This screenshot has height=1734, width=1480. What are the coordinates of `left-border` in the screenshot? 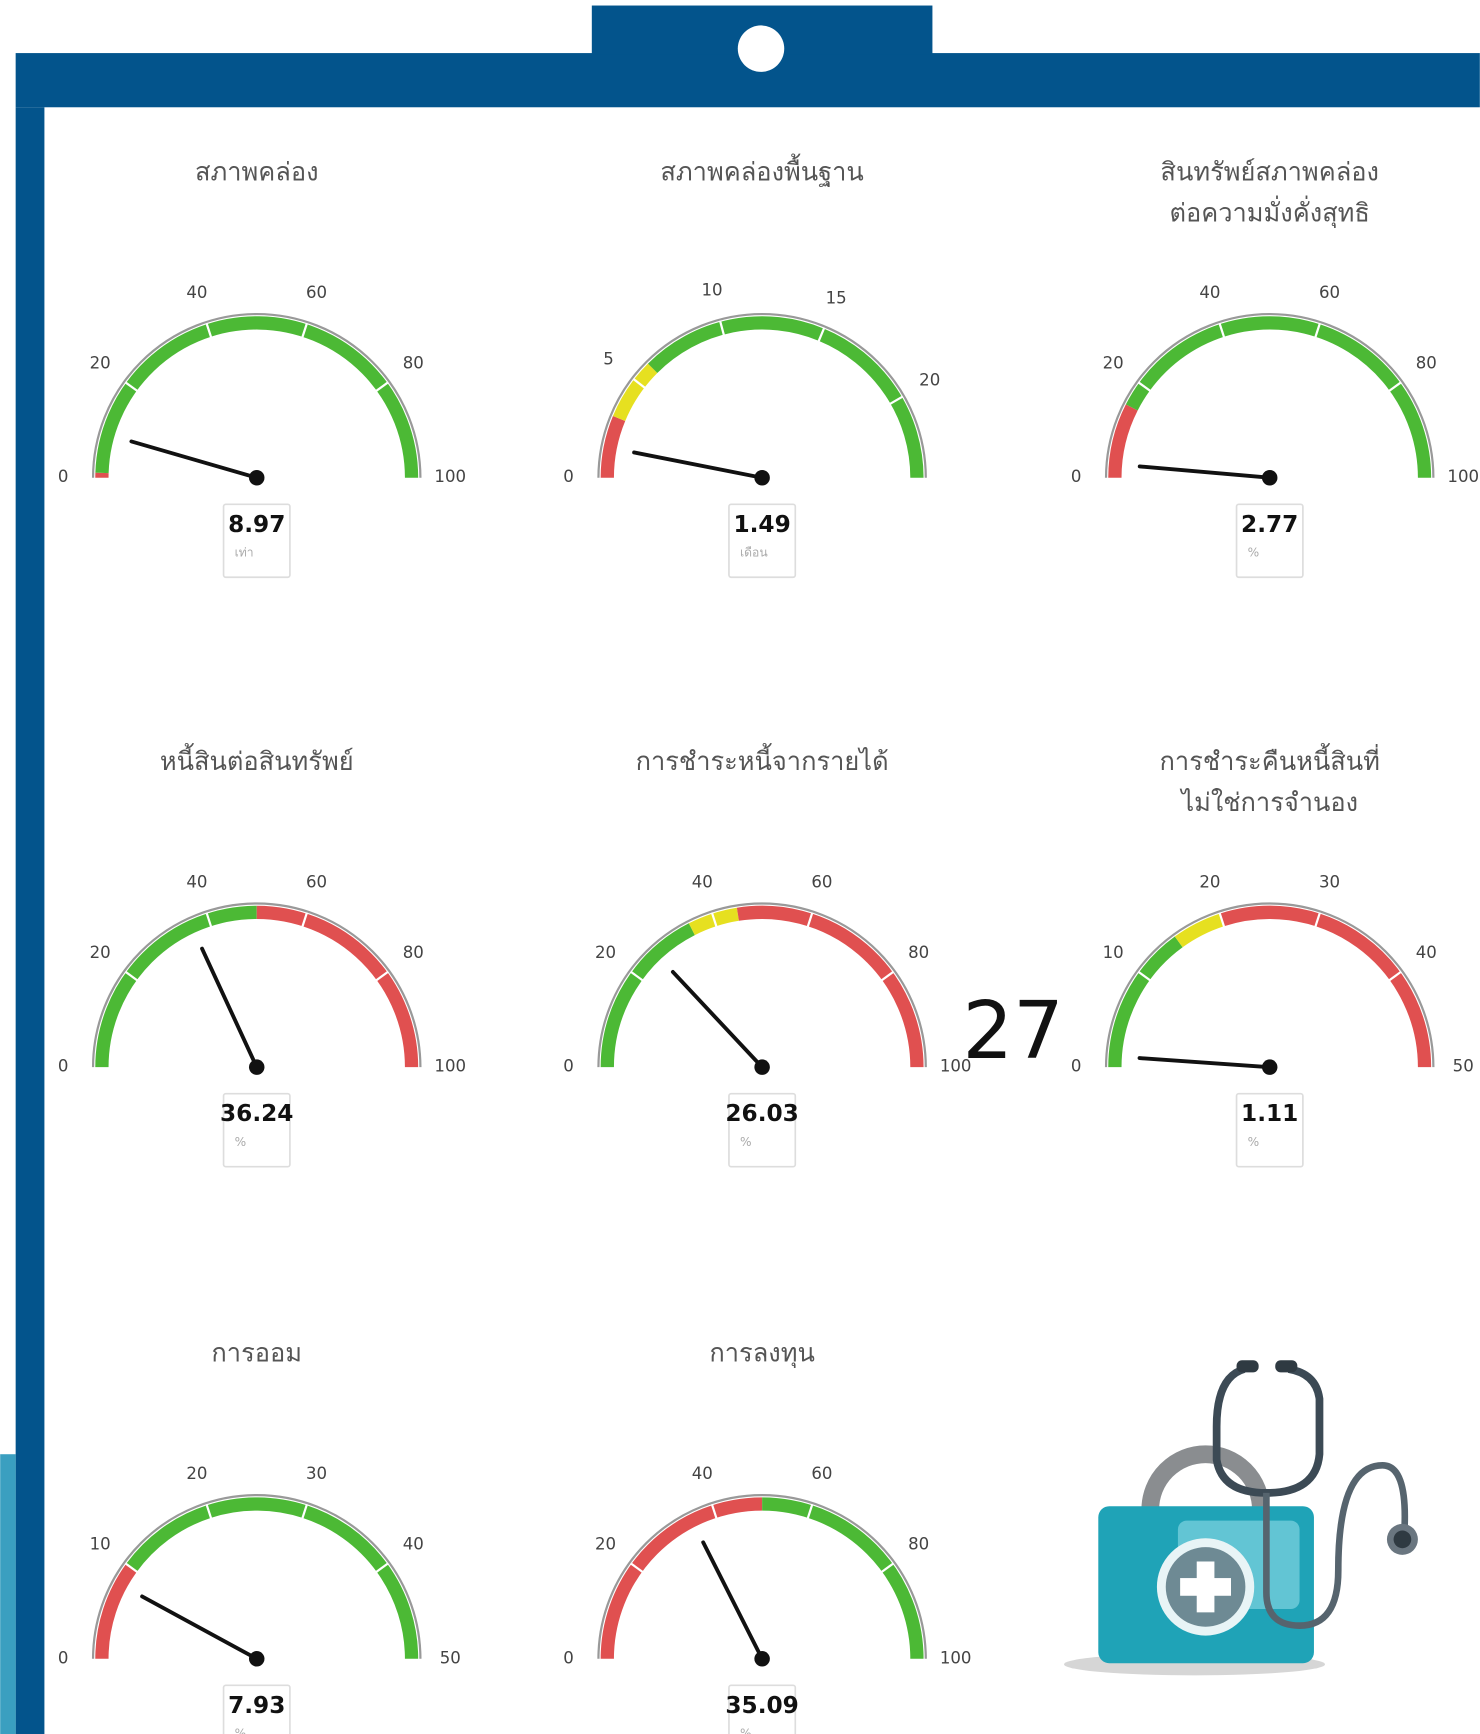 It's located at (30, 920).